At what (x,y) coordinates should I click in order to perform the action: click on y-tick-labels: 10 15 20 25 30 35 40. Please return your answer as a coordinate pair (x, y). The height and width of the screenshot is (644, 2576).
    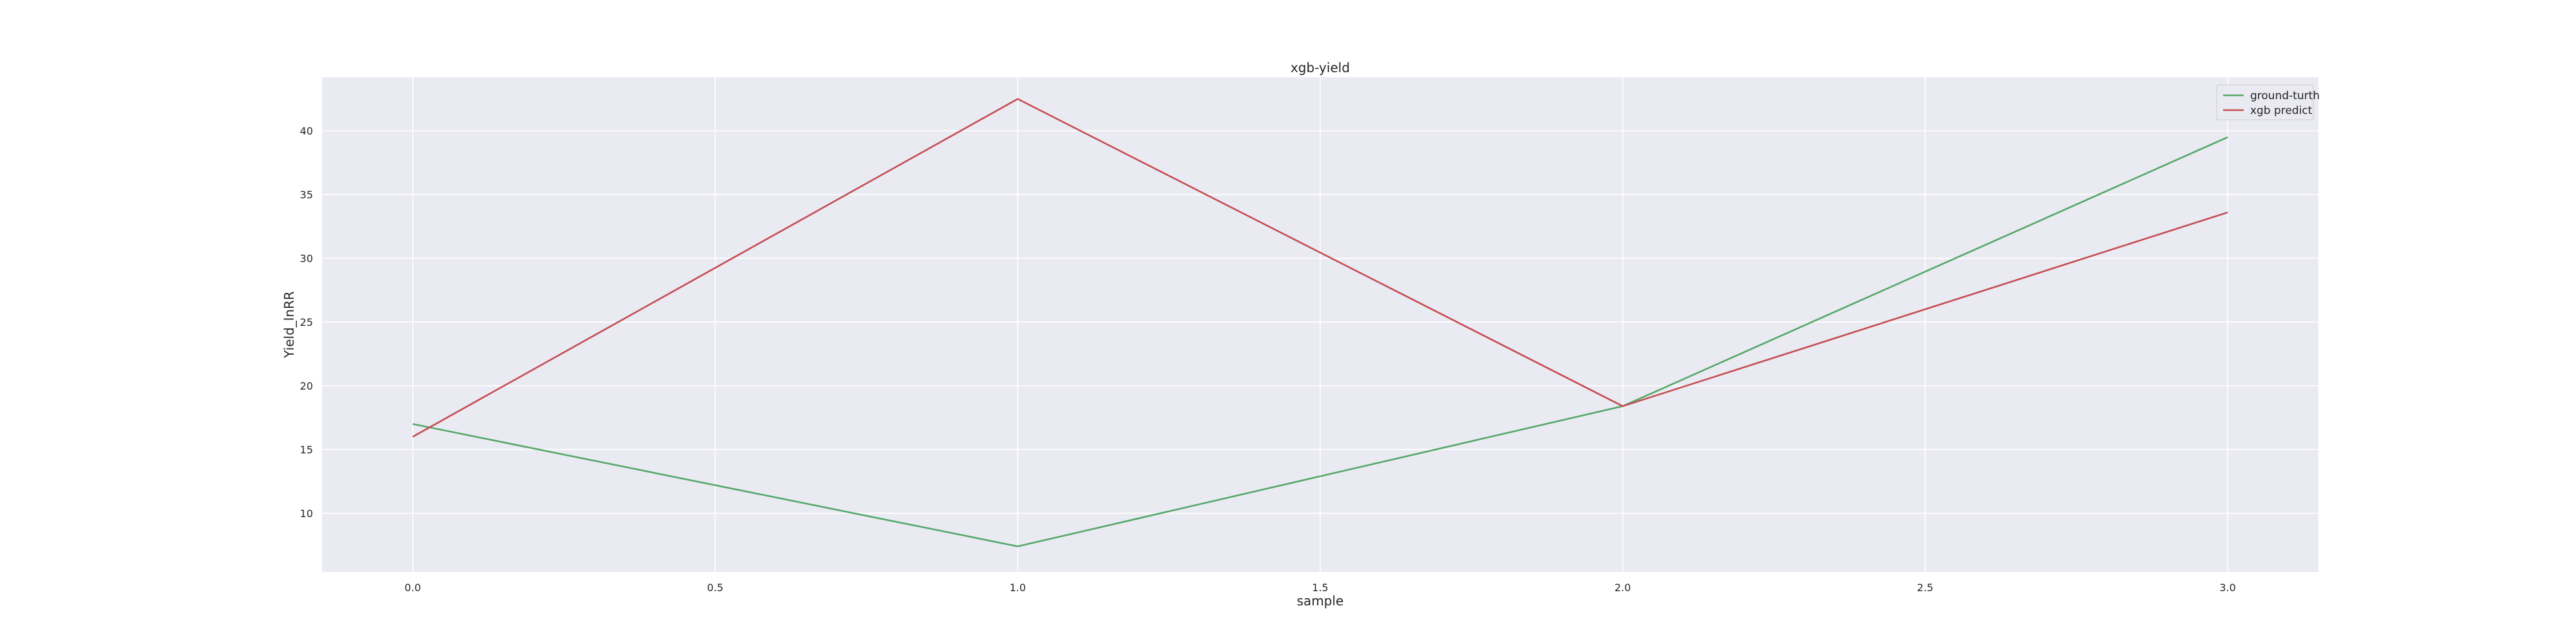
    Looking at the image, I should click on (306, 322).